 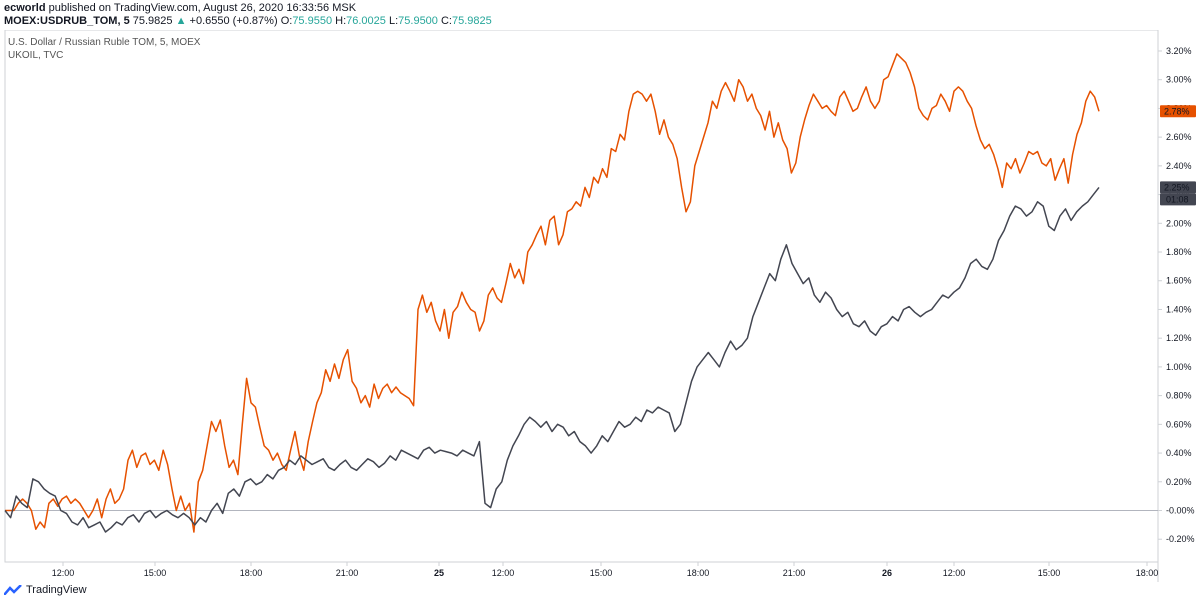 I want to click on x-tick-label: 26, so click(x=887, y=573).